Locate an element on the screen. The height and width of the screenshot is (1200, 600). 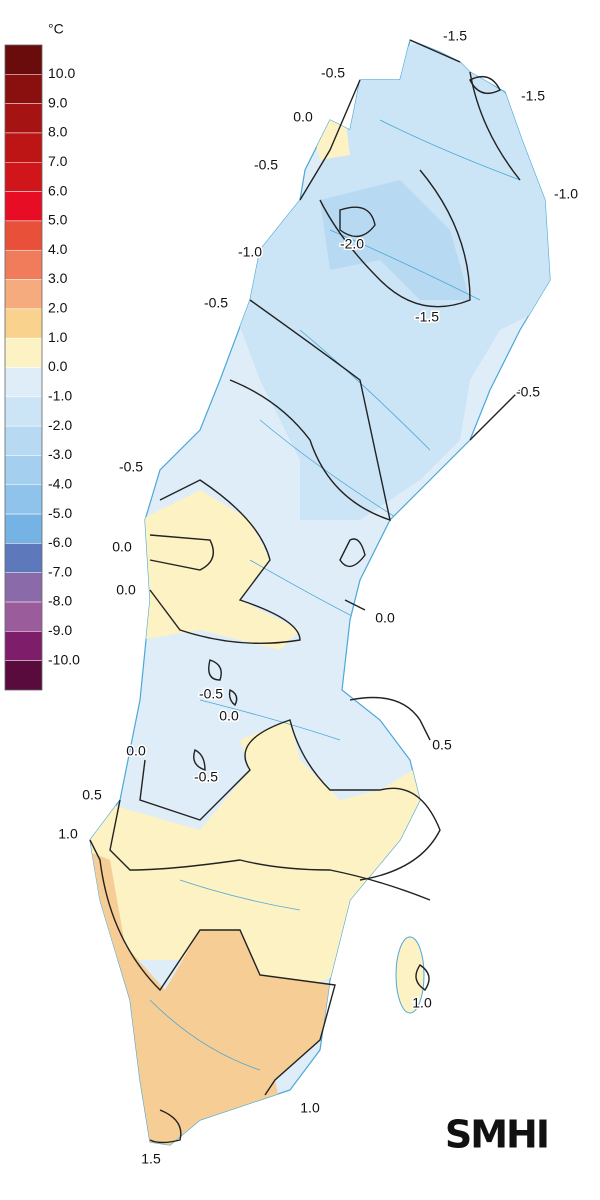
legend-label: -5.0 is located at coordinates (60, 513).